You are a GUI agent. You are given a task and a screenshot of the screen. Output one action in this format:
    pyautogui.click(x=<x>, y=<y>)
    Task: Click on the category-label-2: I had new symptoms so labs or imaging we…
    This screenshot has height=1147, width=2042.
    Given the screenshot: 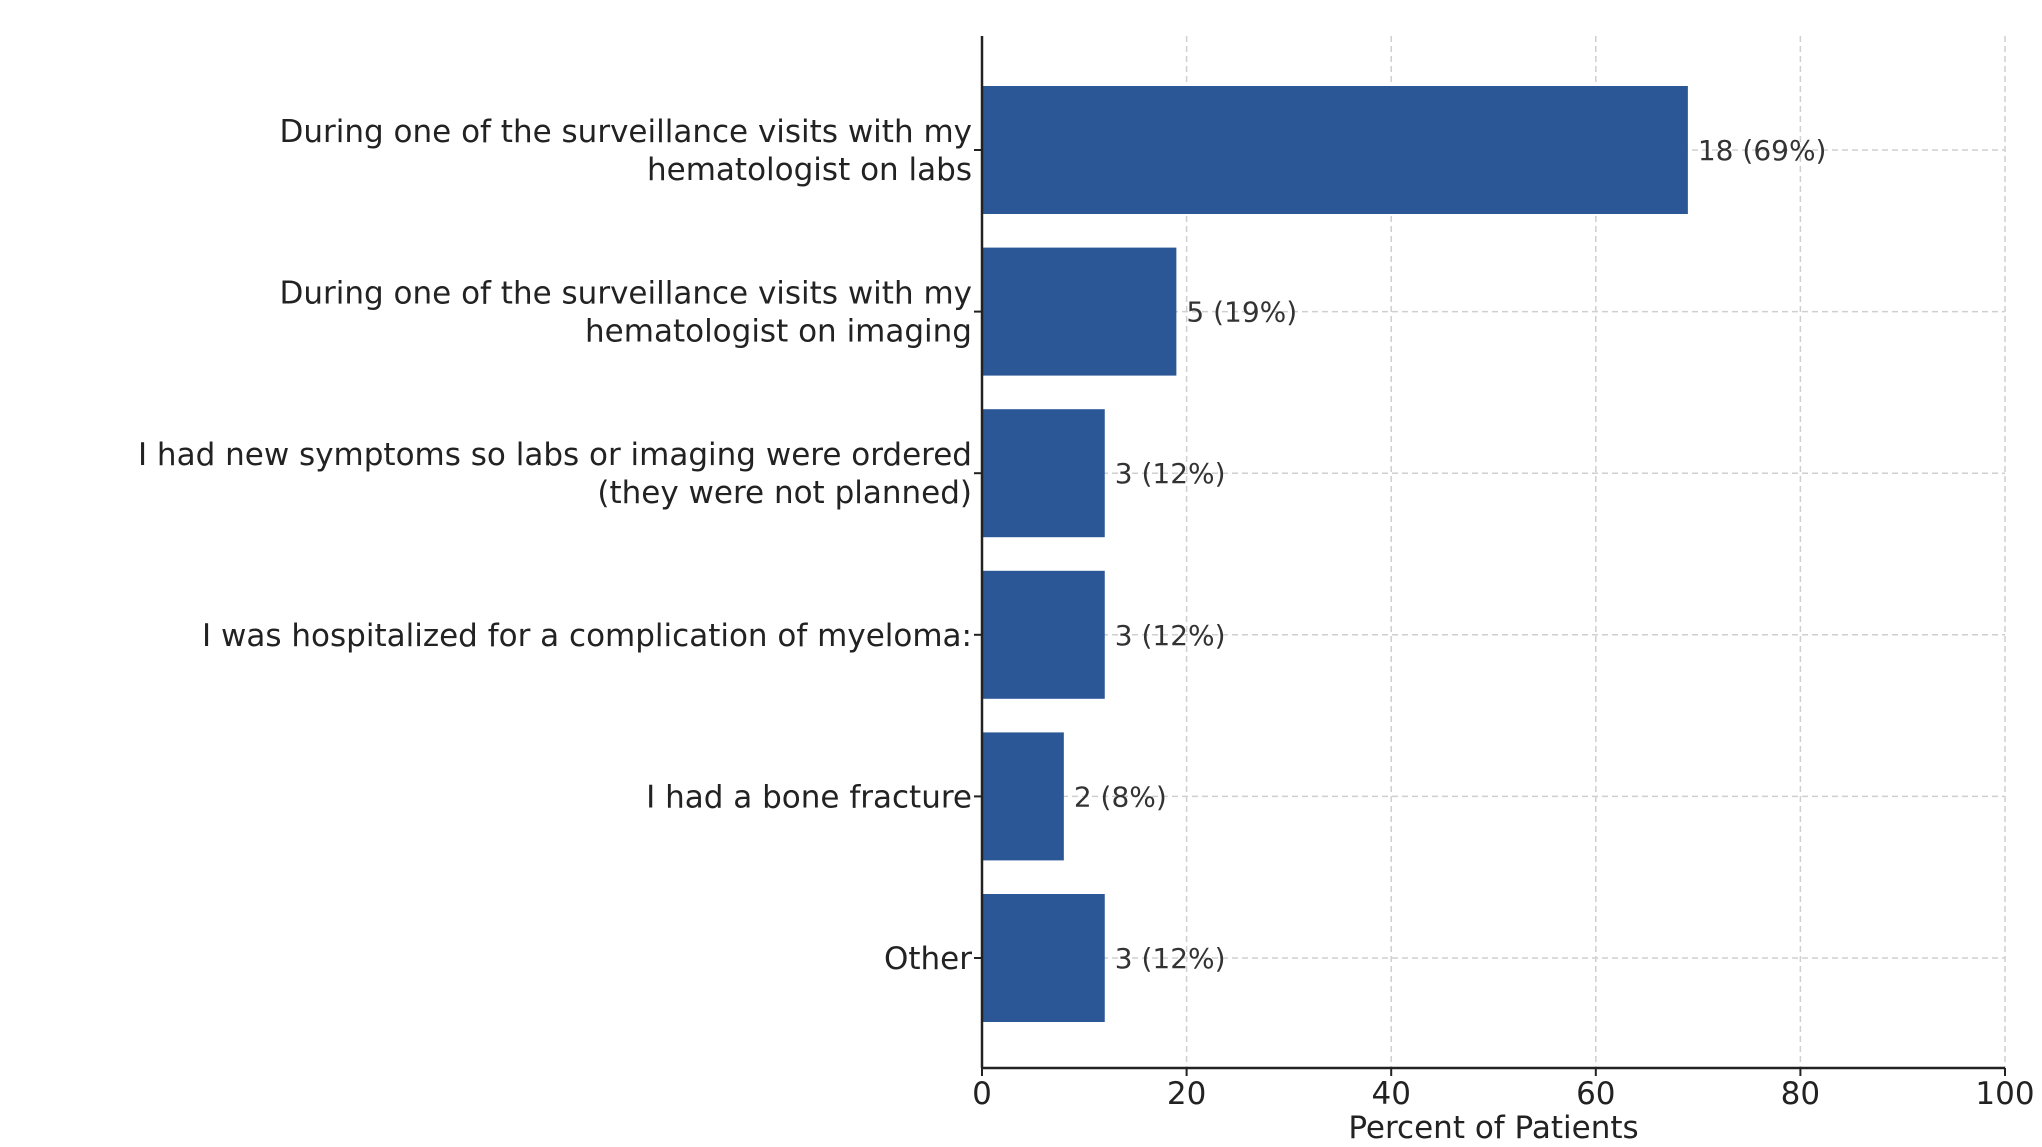 What is the action you would take?
    pyautogui.click(x=555, y=474)
    